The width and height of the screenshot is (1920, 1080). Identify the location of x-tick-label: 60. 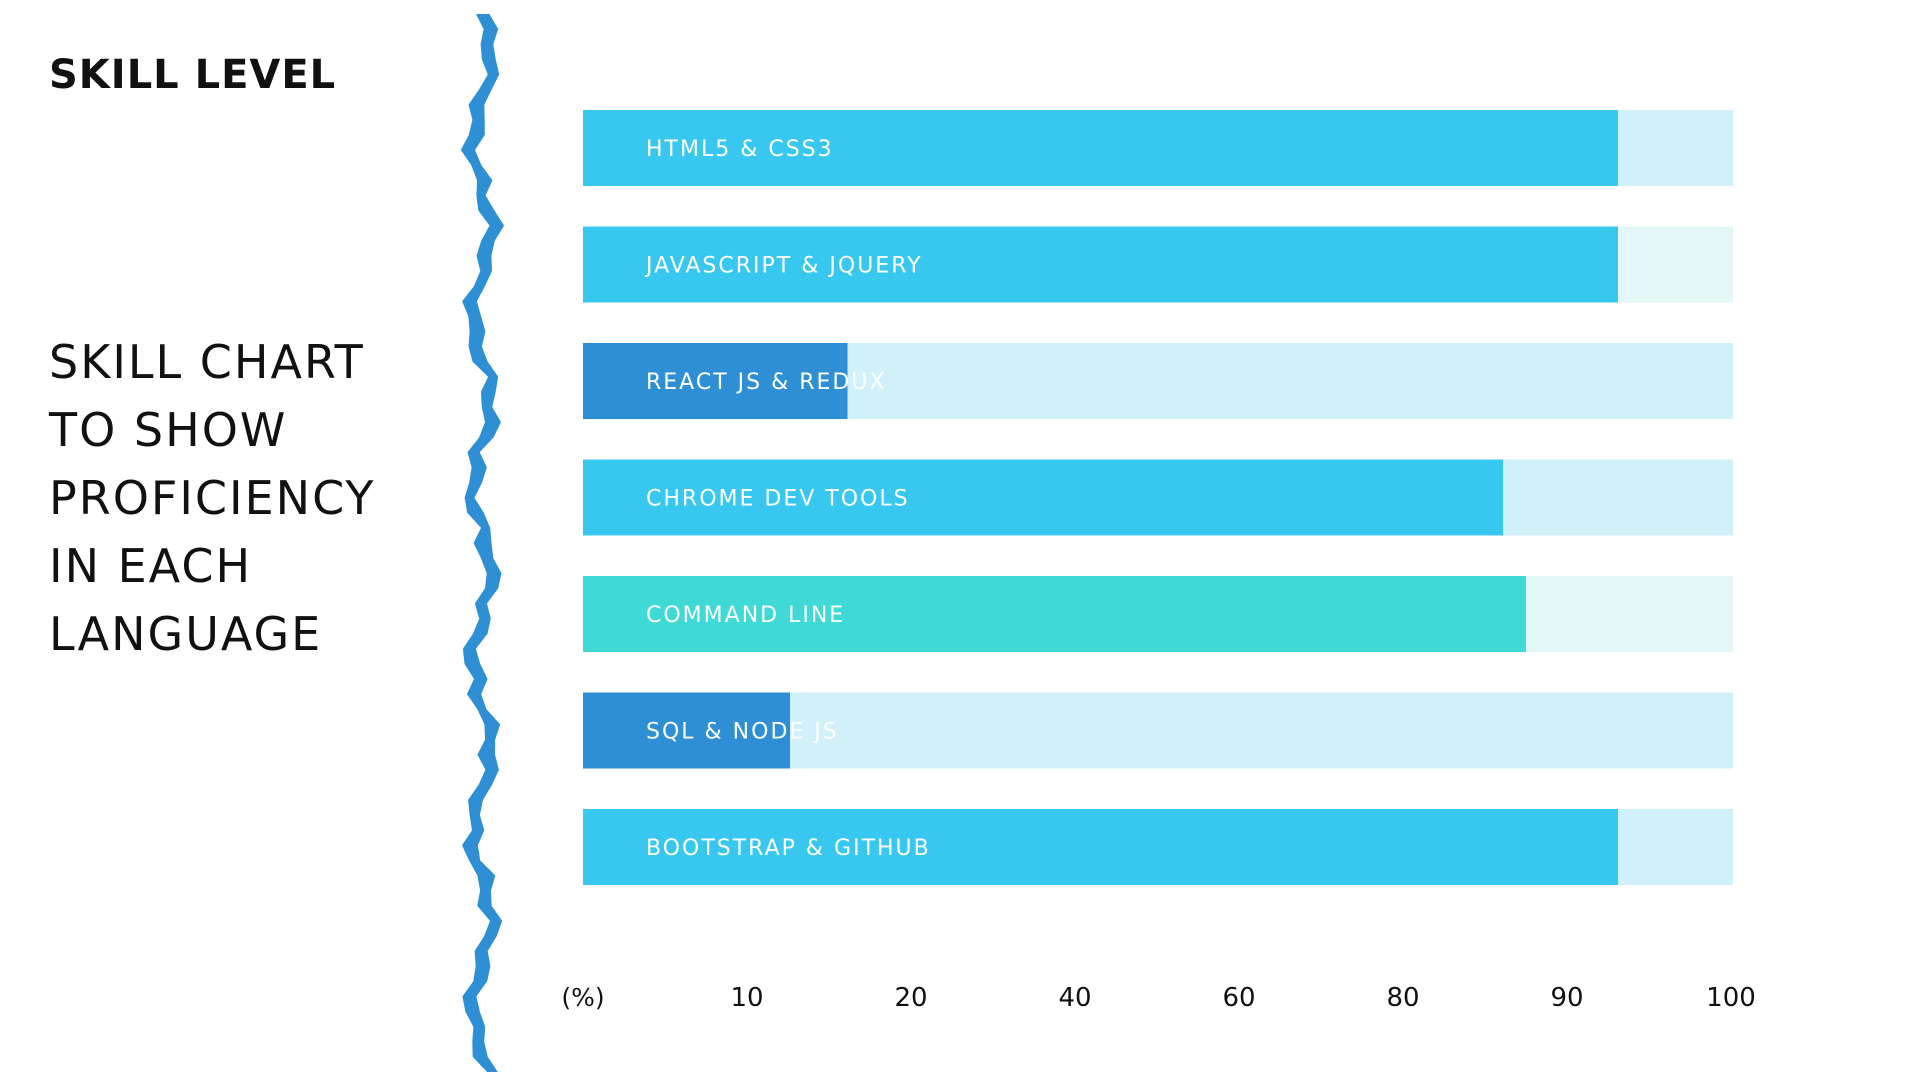
(1238, 998).